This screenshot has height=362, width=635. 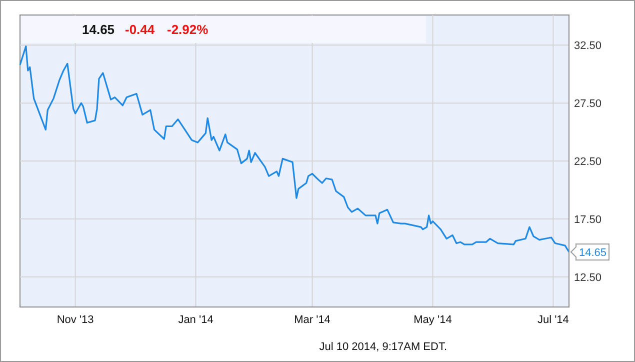 I want to click on annotation: 14.65, so click(x=593, y=252).